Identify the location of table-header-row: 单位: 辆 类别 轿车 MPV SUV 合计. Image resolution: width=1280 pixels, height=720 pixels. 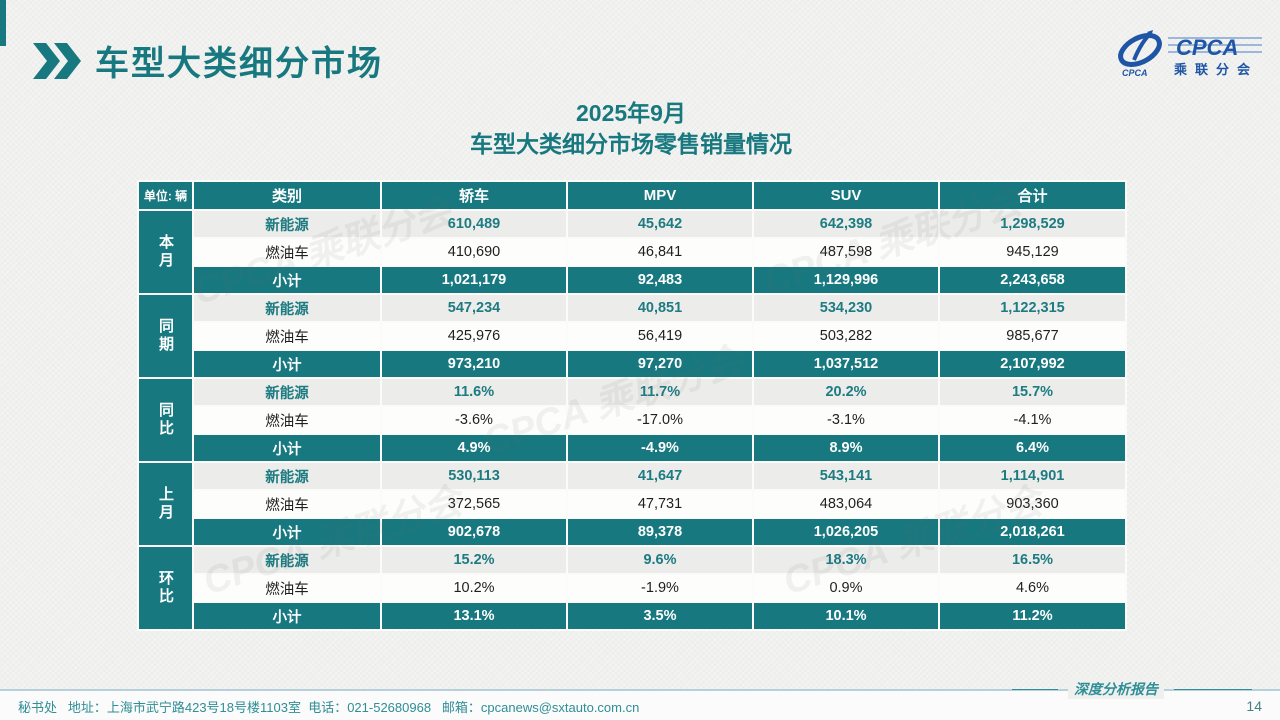
(632, 195).